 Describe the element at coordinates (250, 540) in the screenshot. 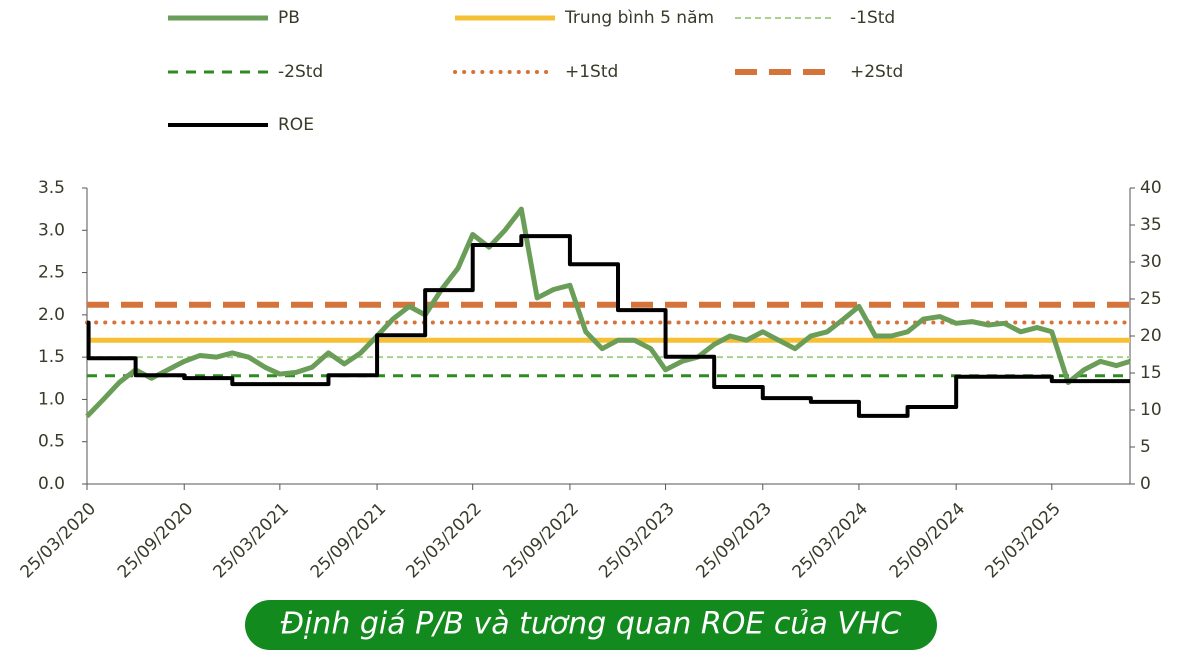

I see `x-tick-label: 25/03/2021` at that location.